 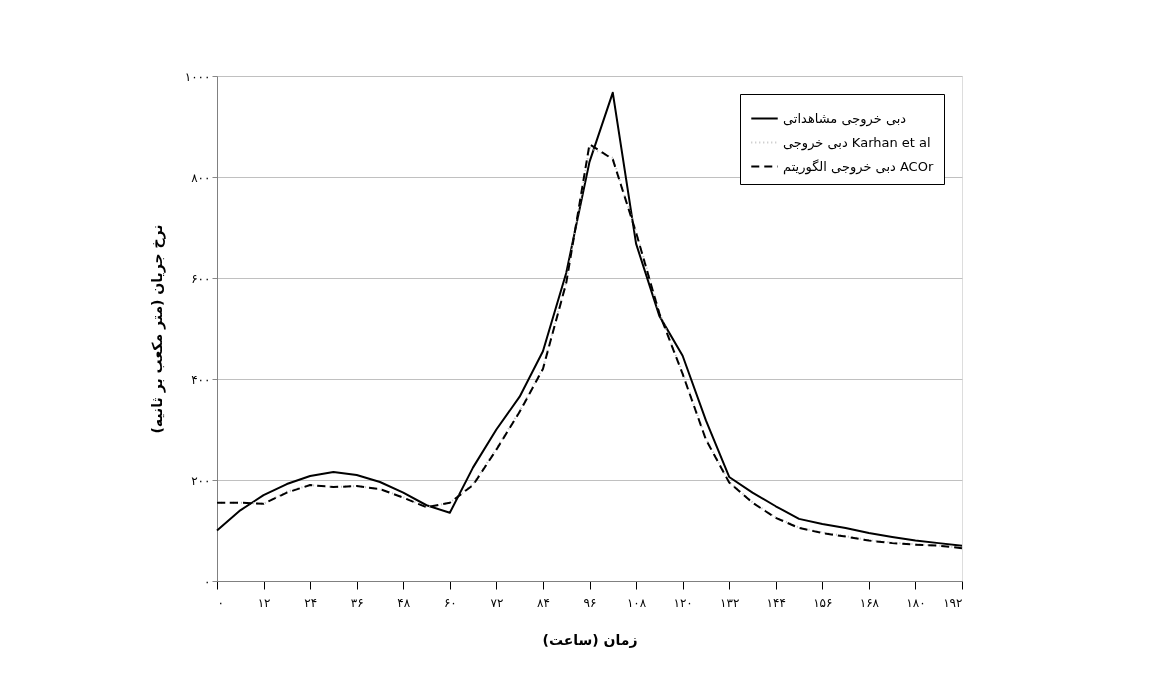 What do you see at coordinates (450, 602) in the screenshot?
I see `x-tick-label: ۶۰` at bounding box center [450, 602].